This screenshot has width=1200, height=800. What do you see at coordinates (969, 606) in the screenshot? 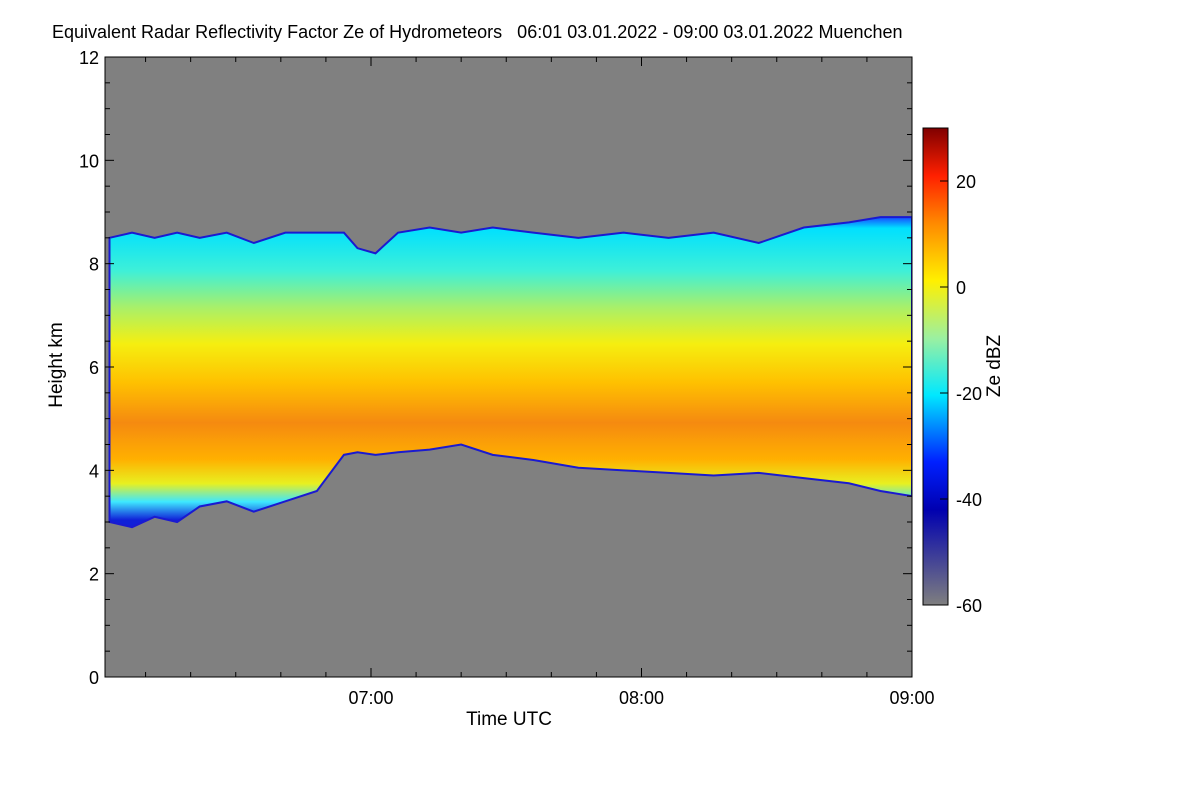
I see `colorbar-tick-label: -60` at bounding box center [969, 606].